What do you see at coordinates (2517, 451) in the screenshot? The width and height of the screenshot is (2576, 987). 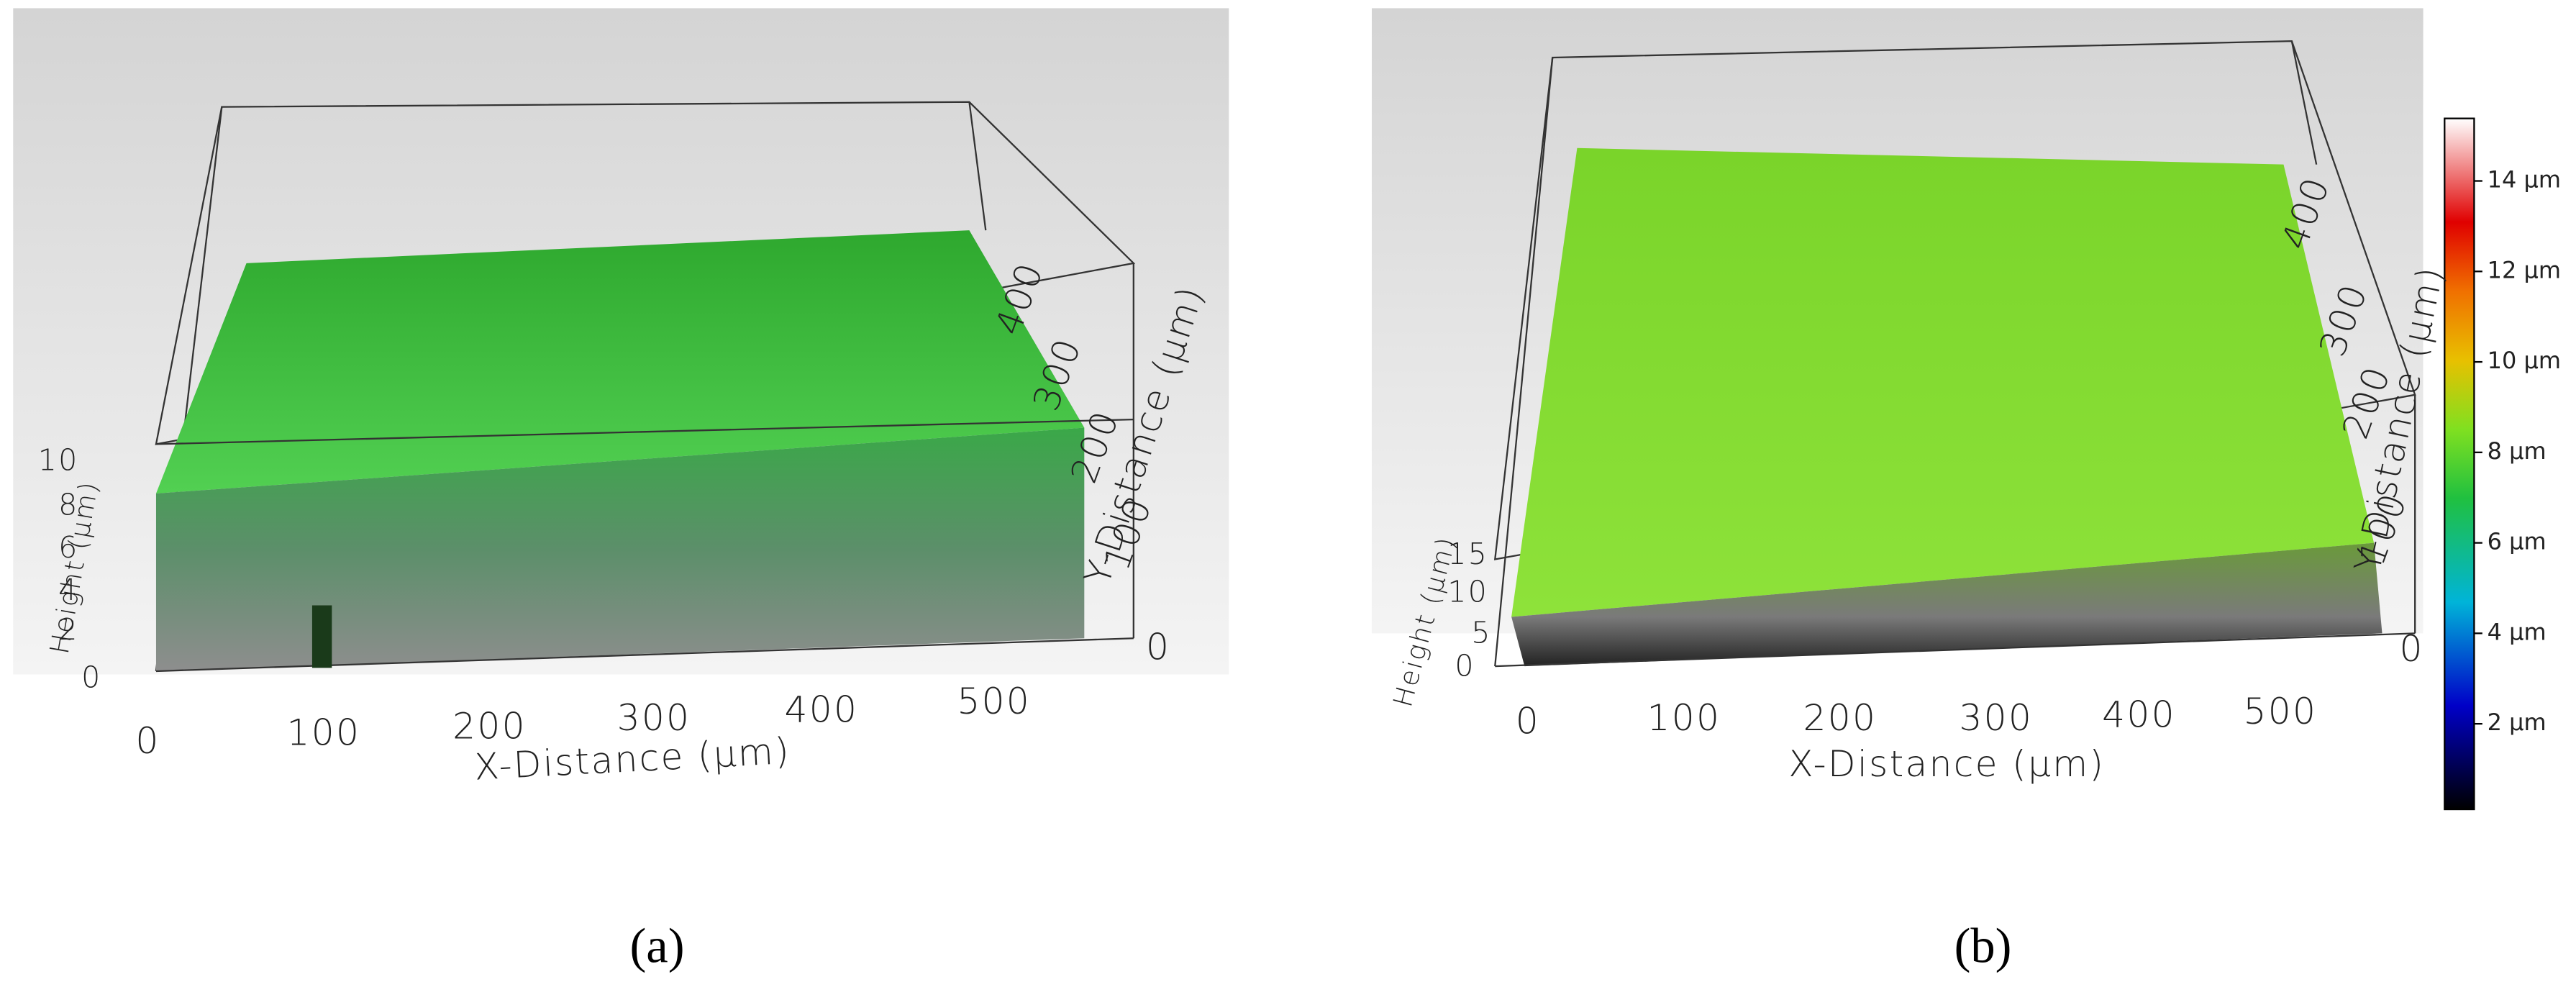 I see `colorbar-label: 8 μm` at bounding box center [2517, 451].